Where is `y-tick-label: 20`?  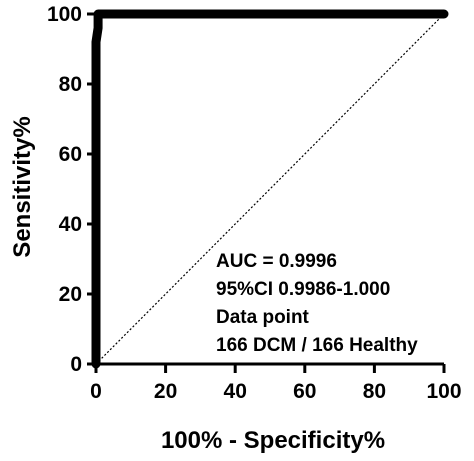 y-tick-label: 20 is located at coordinates (70, 294).